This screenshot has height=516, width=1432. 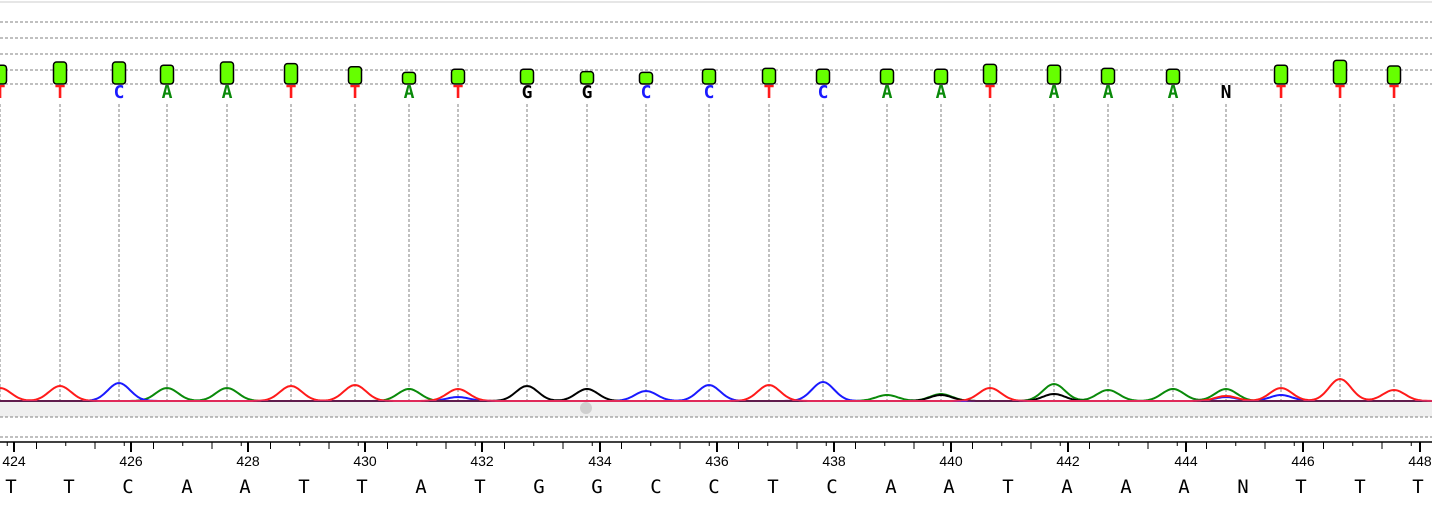 I want to click on ruler-label: 430, so click(x=365, y=461).